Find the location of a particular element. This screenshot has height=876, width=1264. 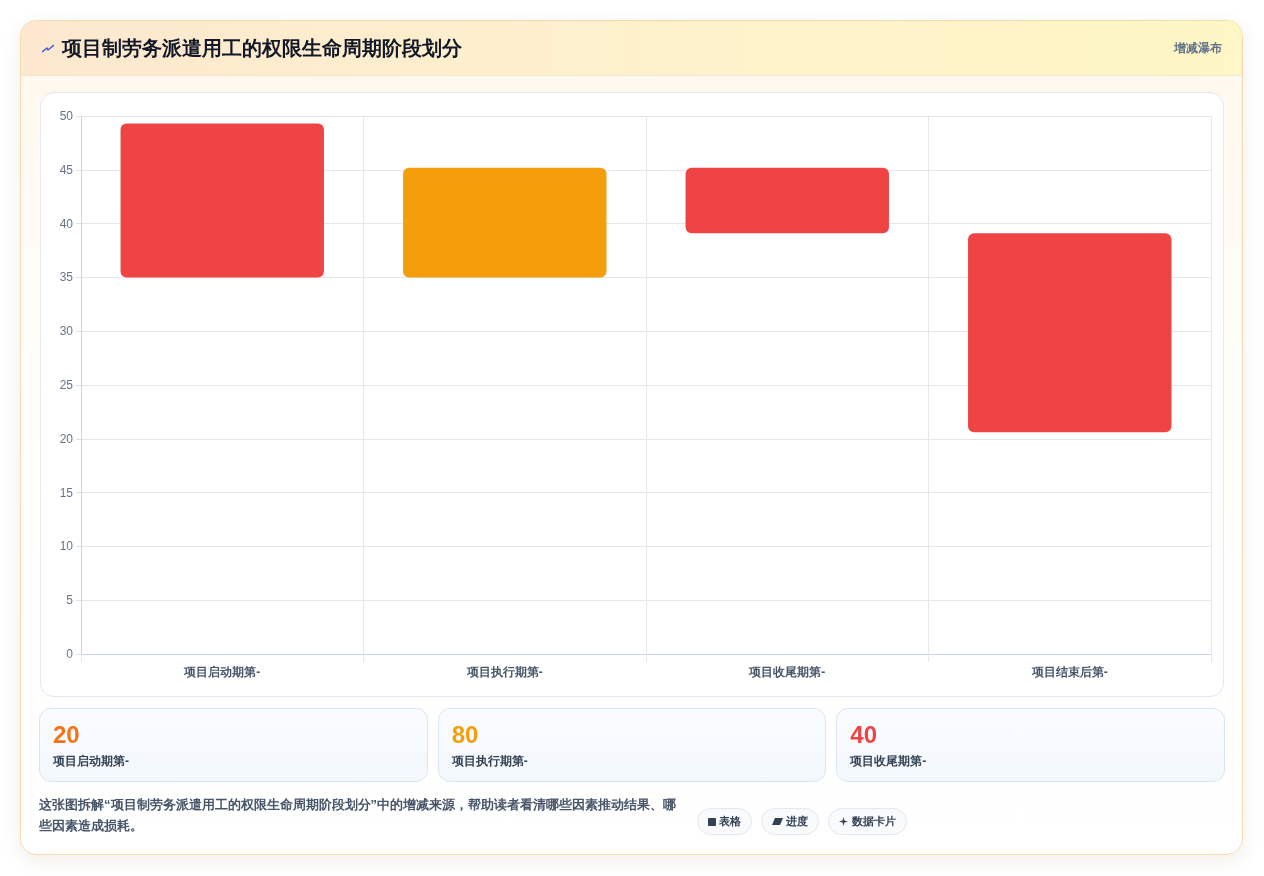

y-tick-label: 20 is located at coordinates (66, 438).